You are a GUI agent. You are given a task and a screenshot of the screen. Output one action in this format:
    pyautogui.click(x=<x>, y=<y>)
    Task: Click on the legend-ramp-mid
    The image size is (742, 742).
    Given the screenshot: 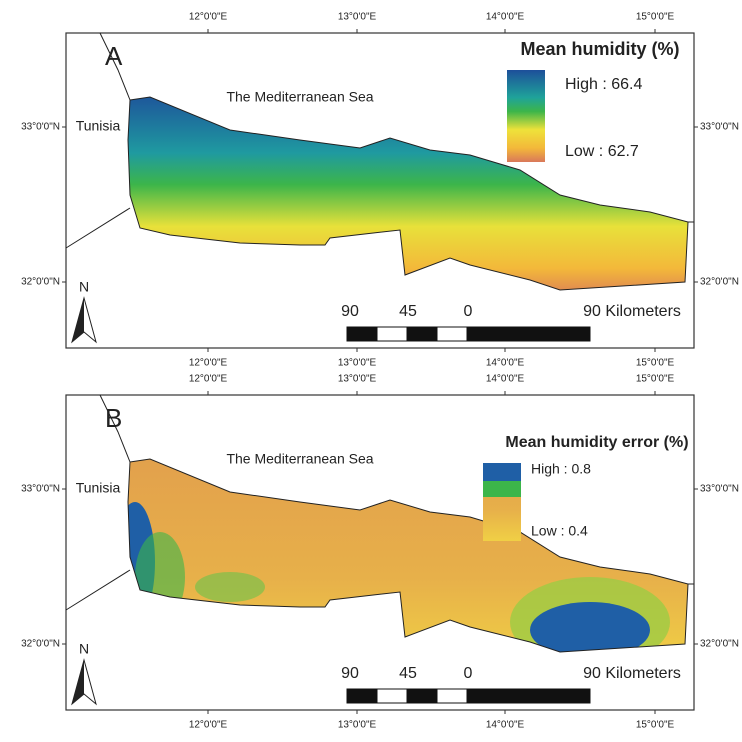 What is the action you would take?
    pyautogui.click(x=502, y=489)
    